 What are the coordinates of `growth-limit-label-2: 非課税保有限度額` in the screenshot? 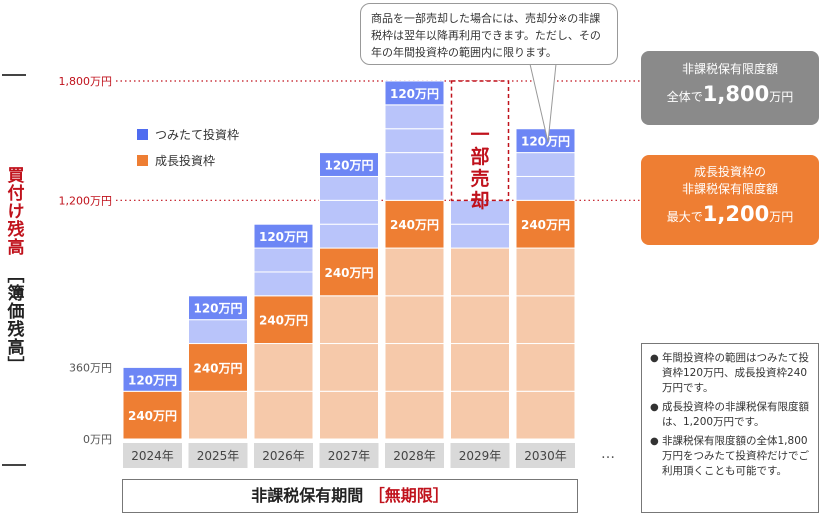 It's located at (729, 189).